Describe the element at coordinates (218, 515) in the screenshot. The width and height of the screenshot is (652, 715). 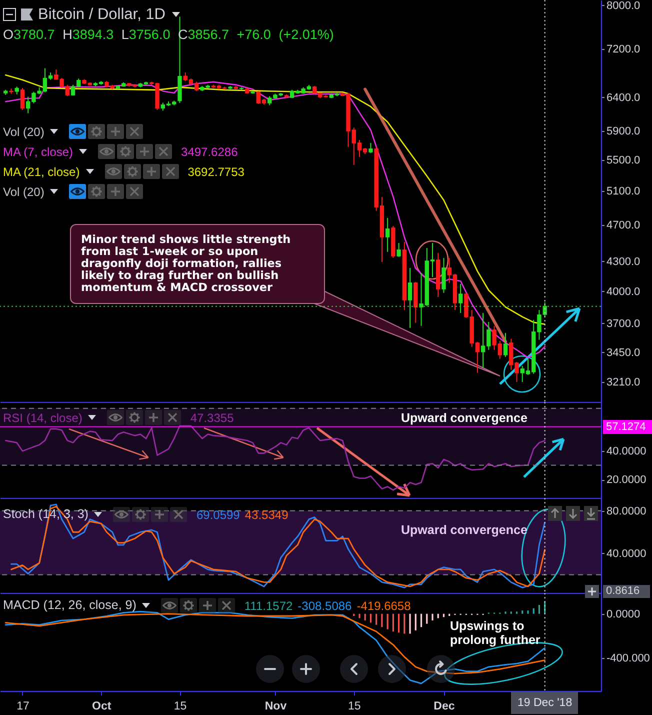
I see `annotation: 69.0599` at that location.